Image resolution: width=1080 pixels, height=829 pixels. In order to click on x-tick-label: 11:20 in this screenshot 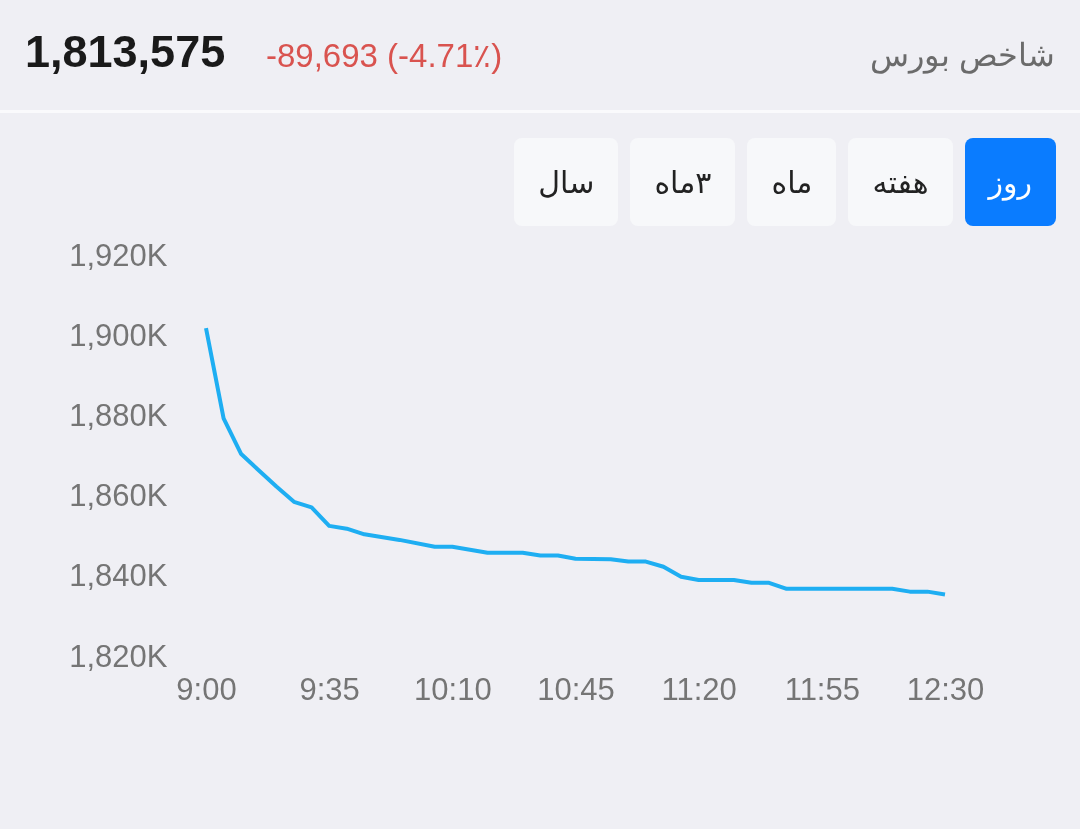, I will do `click(699, 689)`.